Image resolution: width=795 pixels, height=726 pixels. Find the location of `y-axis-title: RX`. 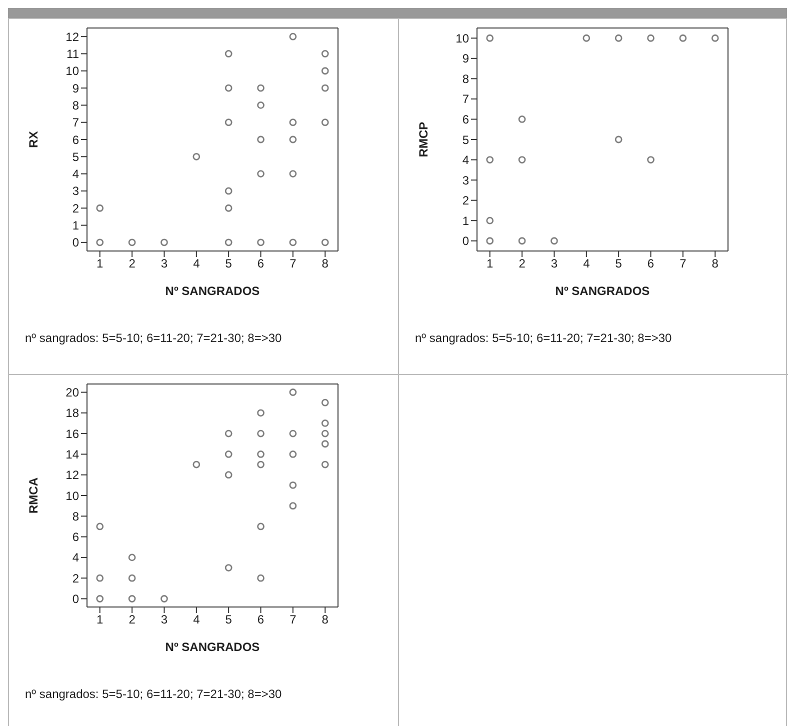

y-axis-title: RX is located at coordinates (33, 139).